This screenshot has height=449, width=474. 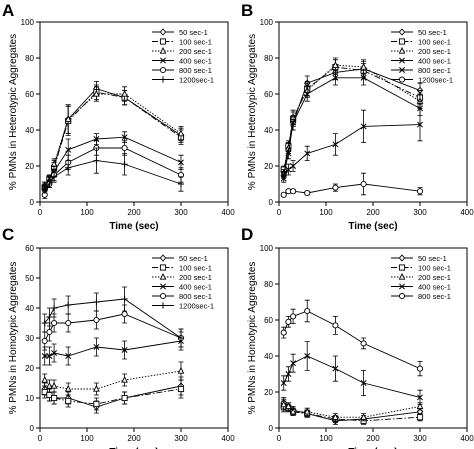 What do you see at coordinates (8, 10) in the screenshot?
I see `panel-letter: A` at bounding box center [8, 10].